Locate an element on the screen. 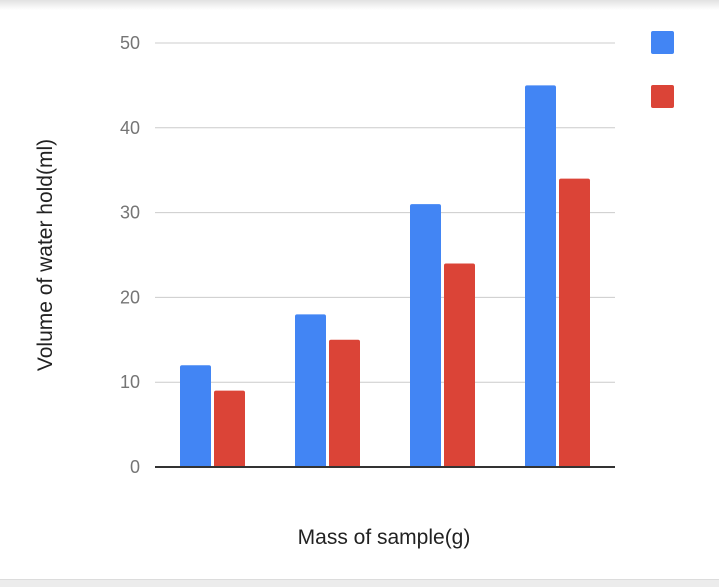 Image resolution: width=719 pixels, height=587 pixels. bar-series1-cat1 is located at coordinates (195, 416).